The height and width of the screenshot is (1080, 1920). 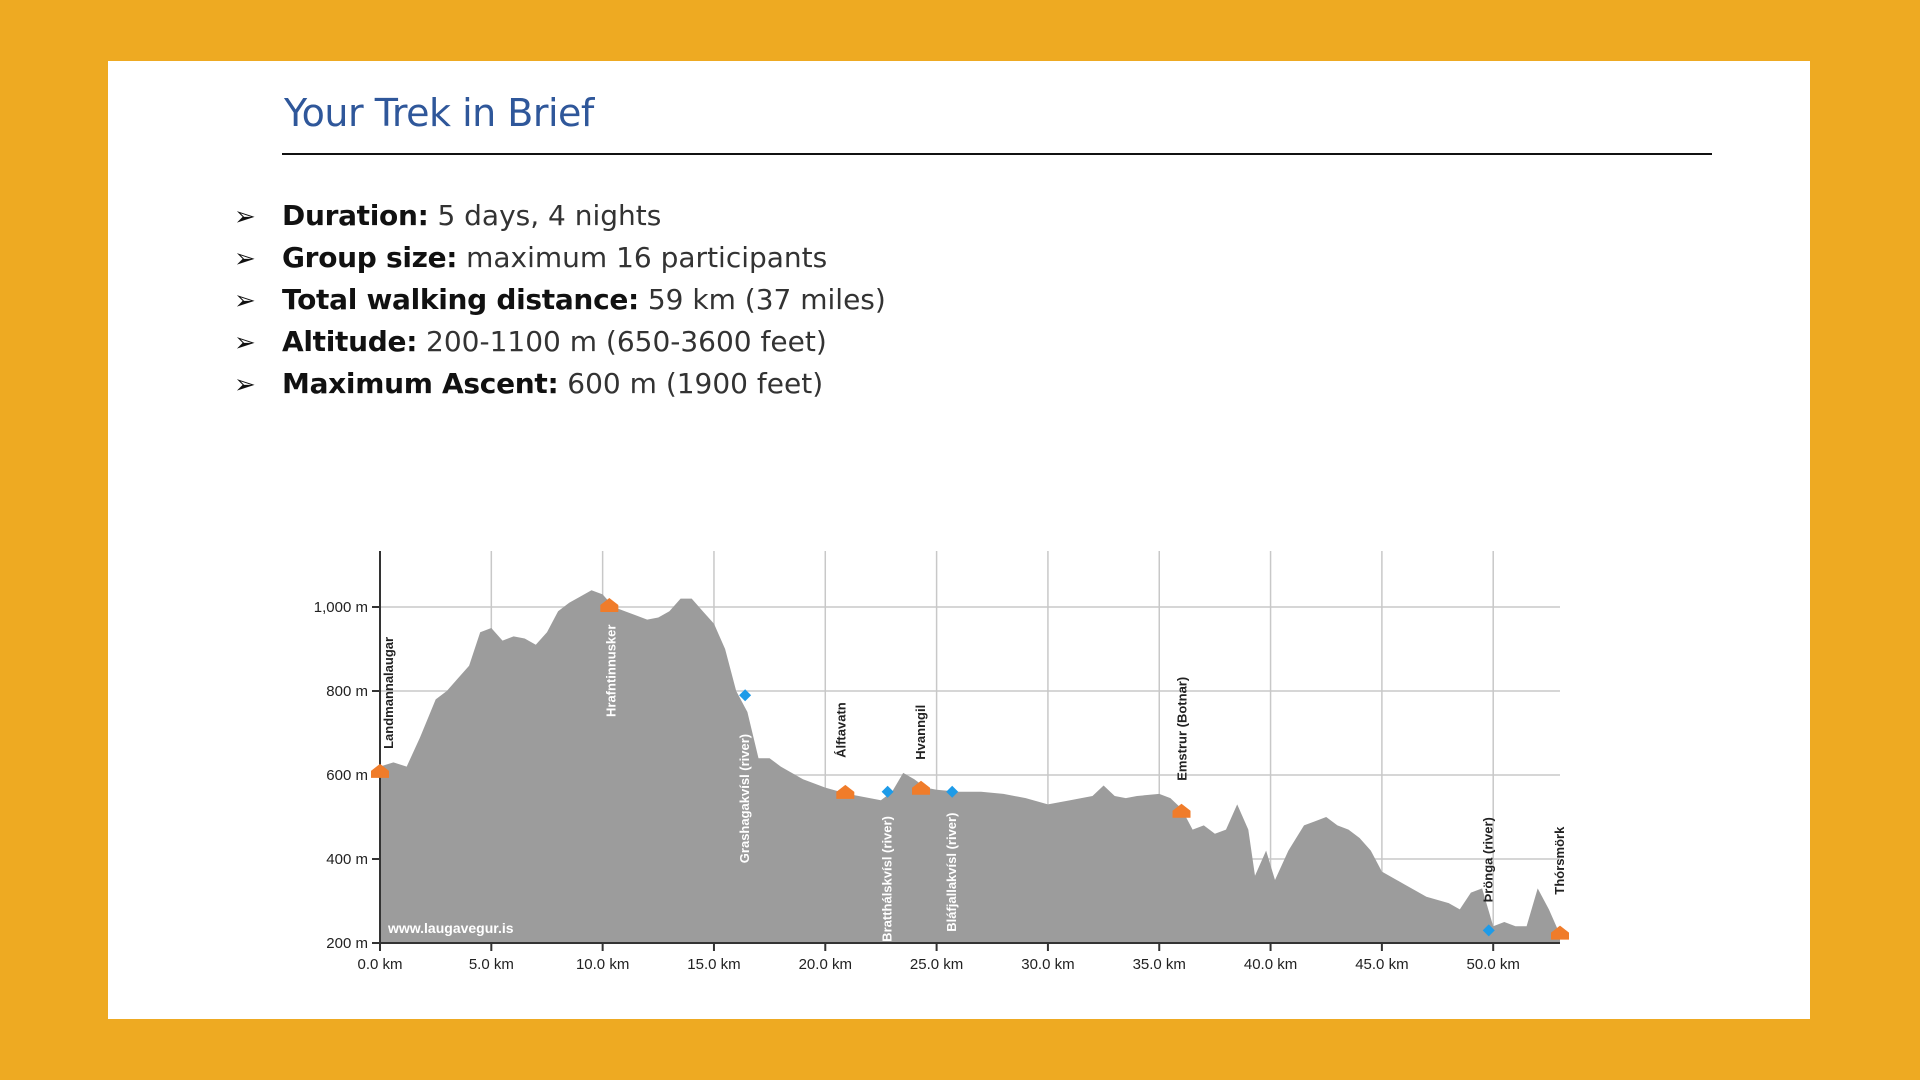 I want to click on x-tick-label: 45.0 km, so click(x=1381, y=964).